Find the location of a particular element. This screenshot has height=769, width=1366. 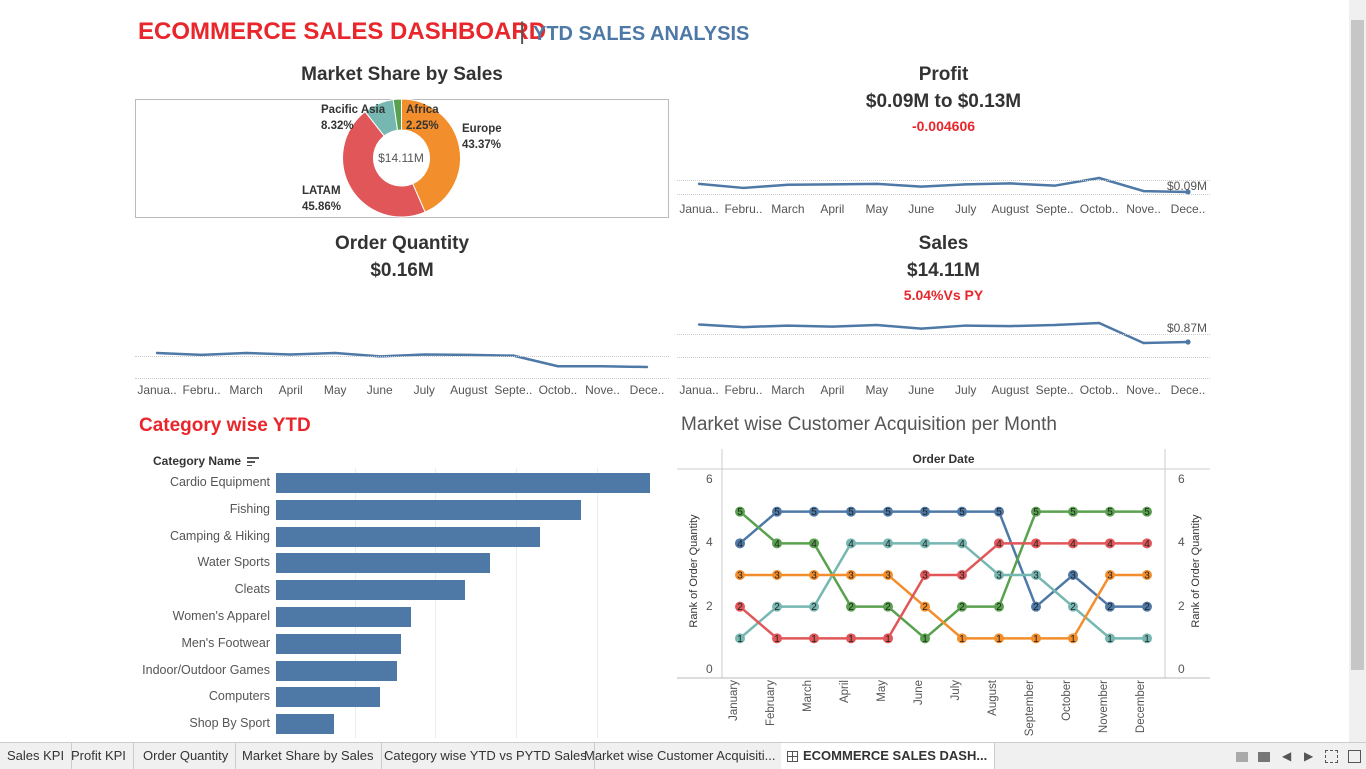

sales-sparkline is located at coordinates (943, 347).